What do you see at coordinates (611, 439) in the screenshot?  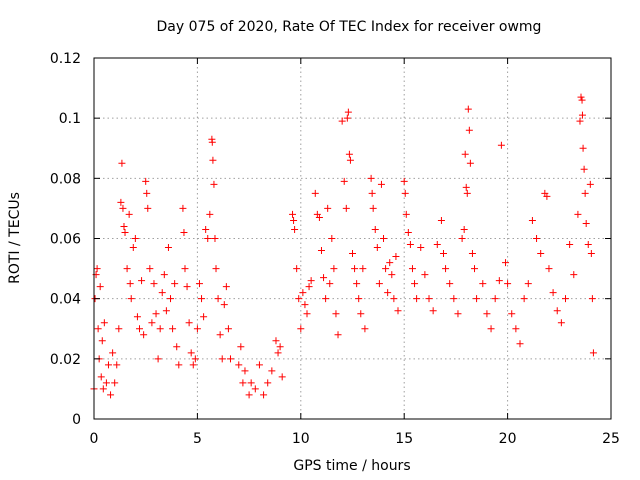 I see `x-tick-label: 25` at bounding box center [611, 439].